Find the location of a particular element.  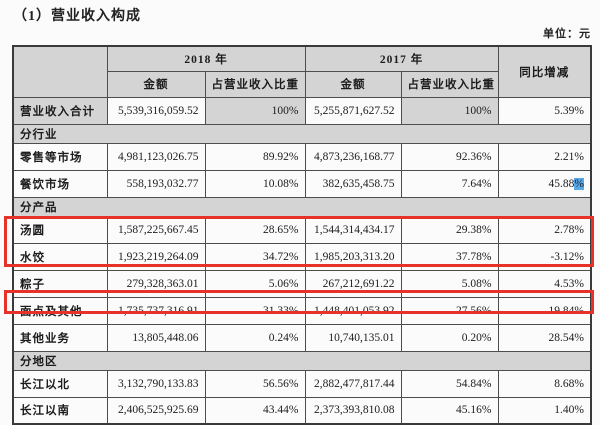

share-2017-cell: 27.56% is located at coordinates (449, 310).